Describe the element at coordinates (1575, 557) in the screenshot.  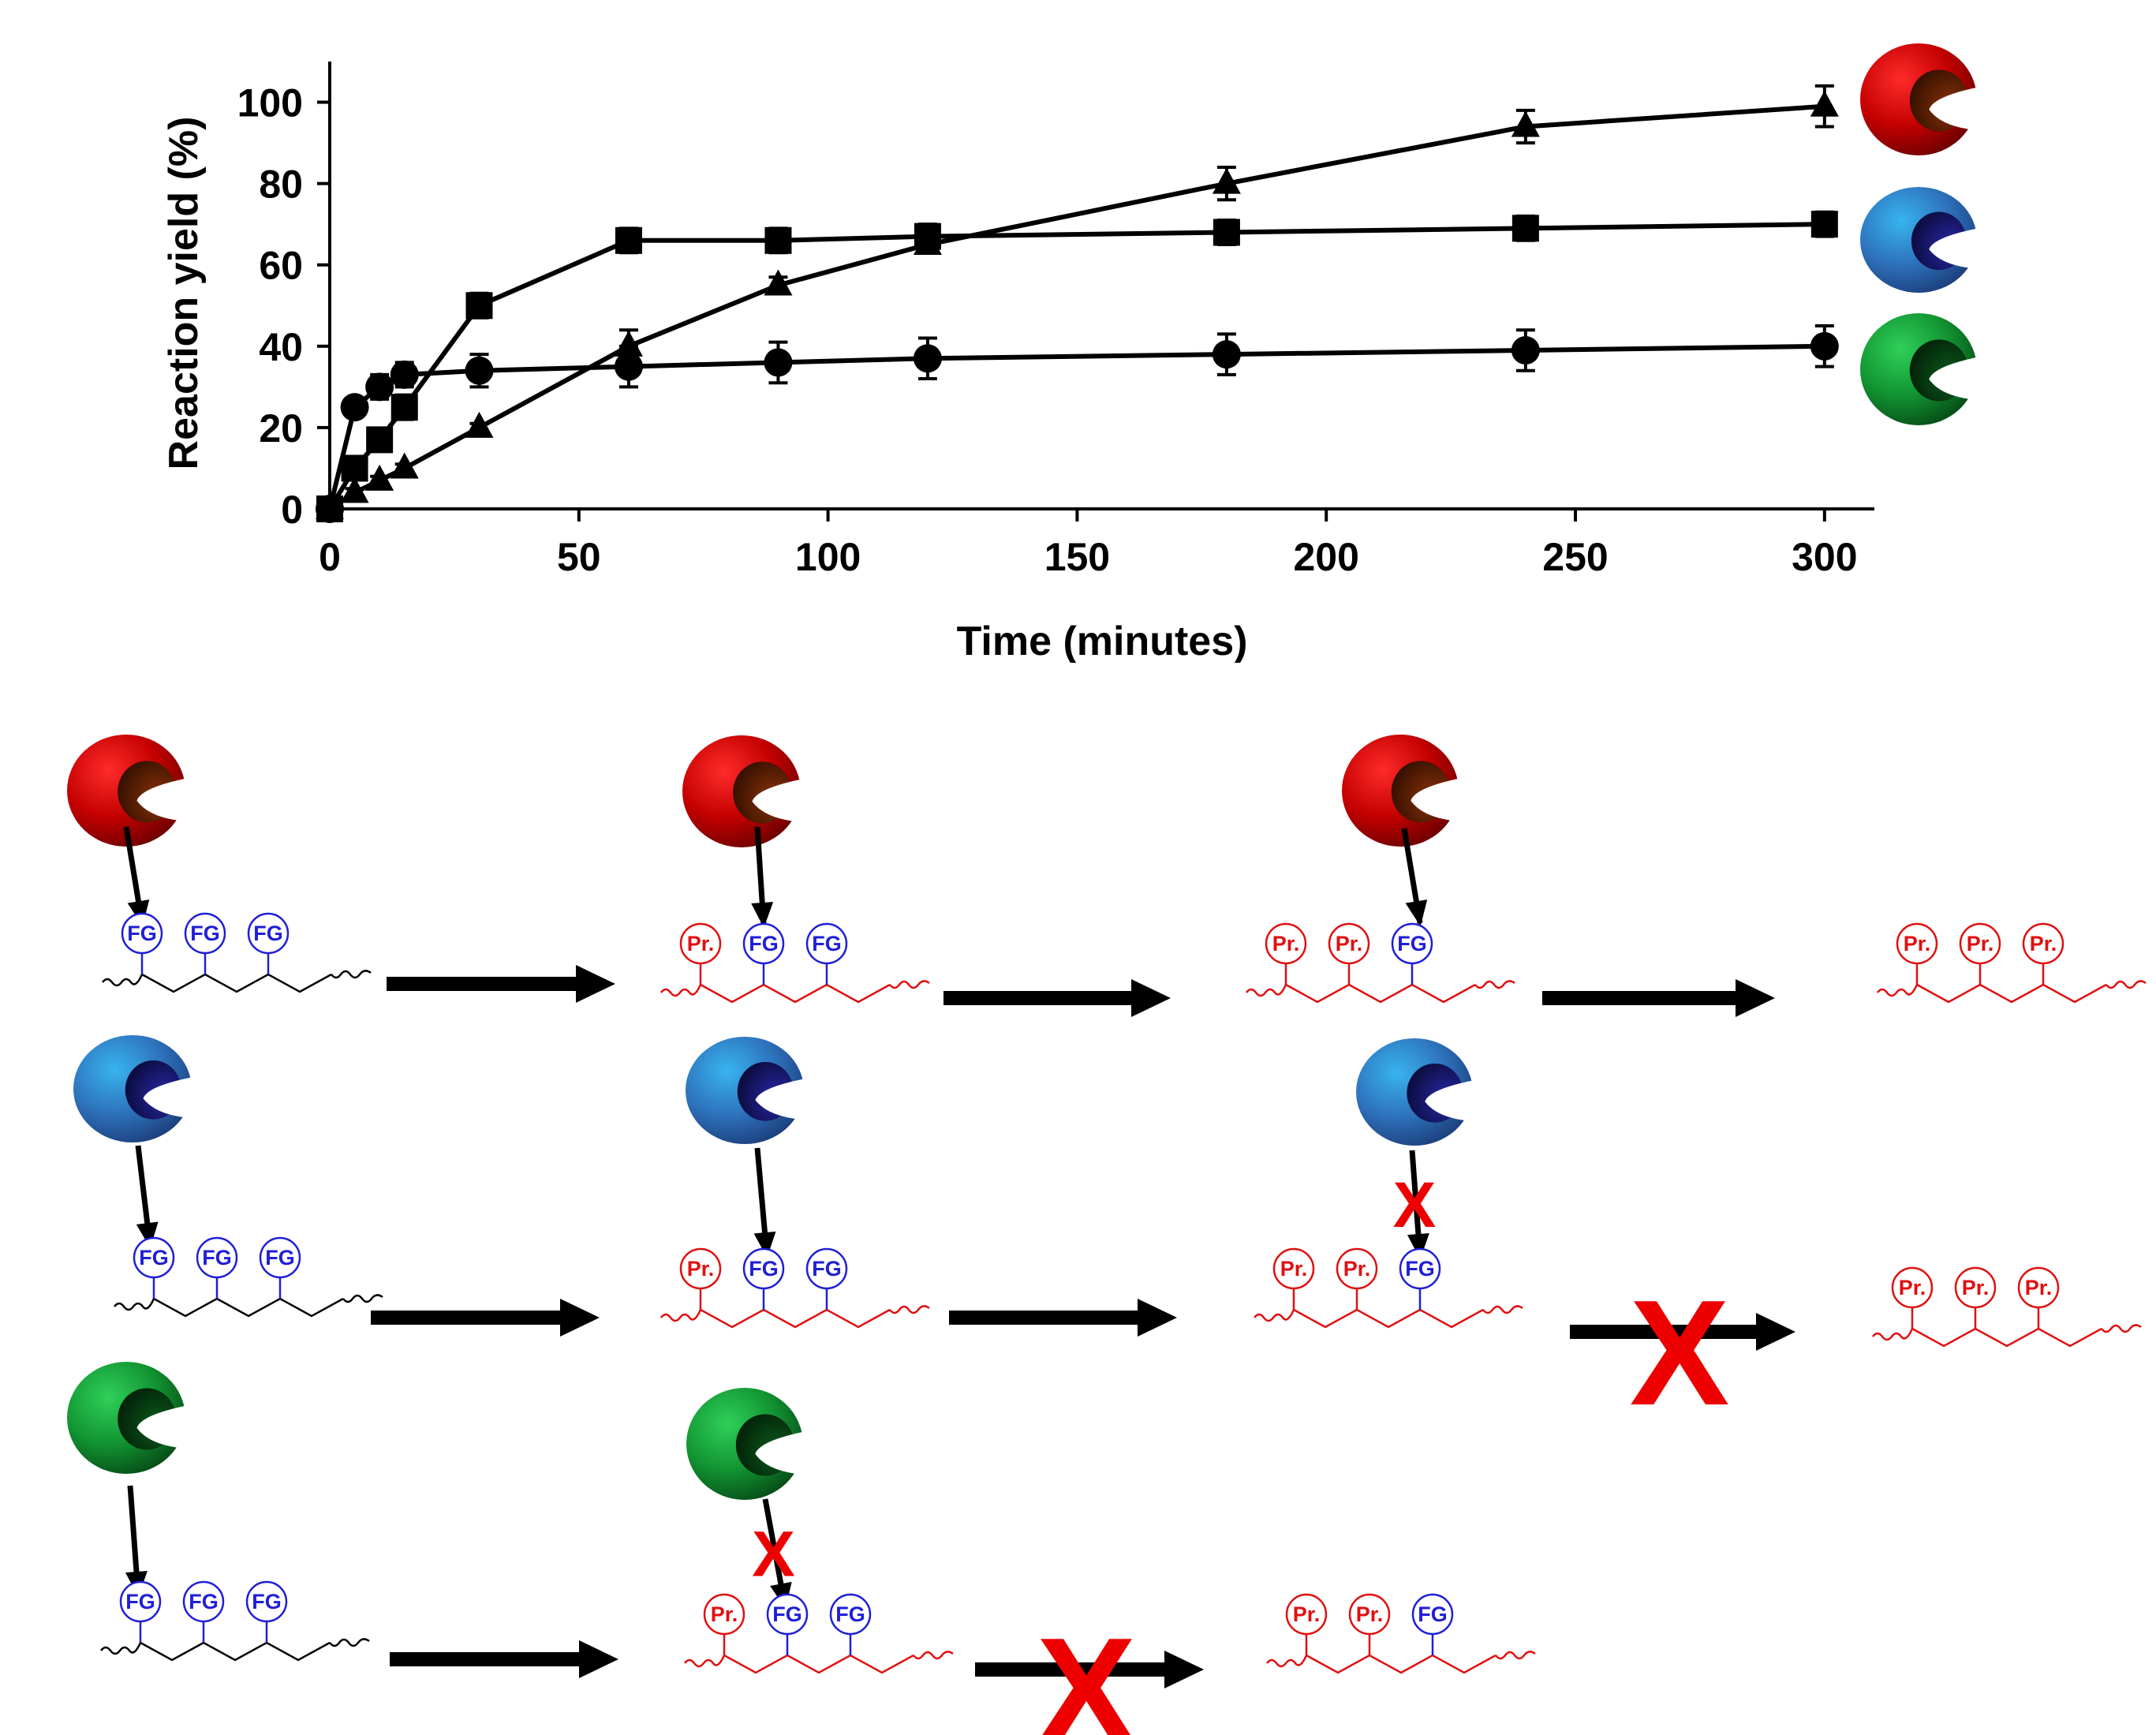
I see `x-tick-label: 250` at that location.